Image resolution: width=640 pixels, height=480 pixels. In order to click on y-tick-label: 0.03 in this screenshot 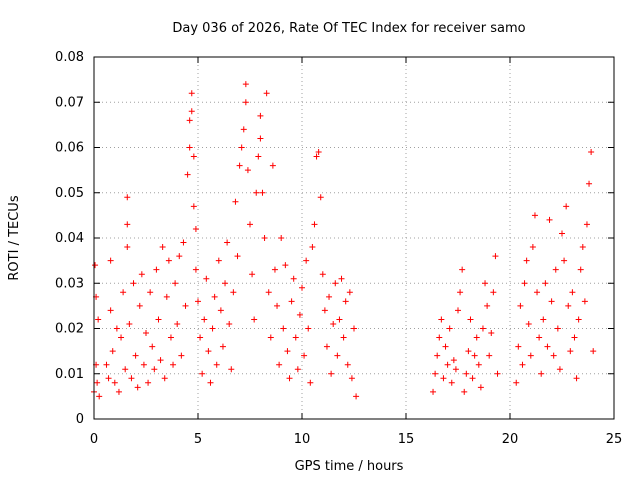, I will do `click(69, 283)`.